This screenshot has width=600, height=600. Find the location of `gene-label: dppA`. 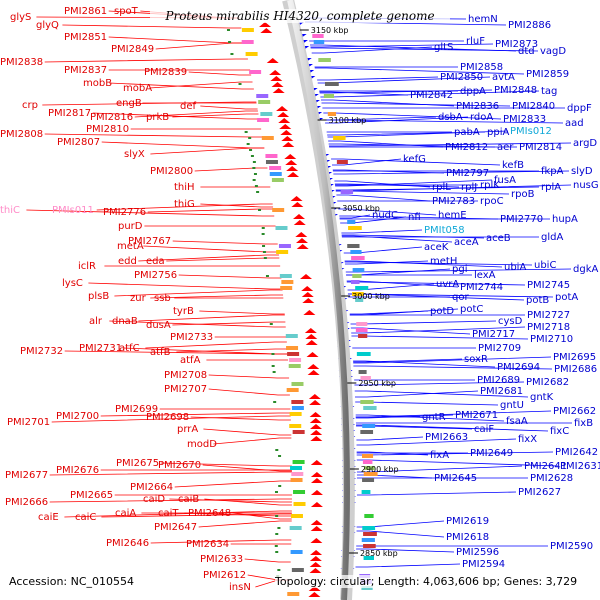

gene-label: dppA is located at coordinates (473, 91).